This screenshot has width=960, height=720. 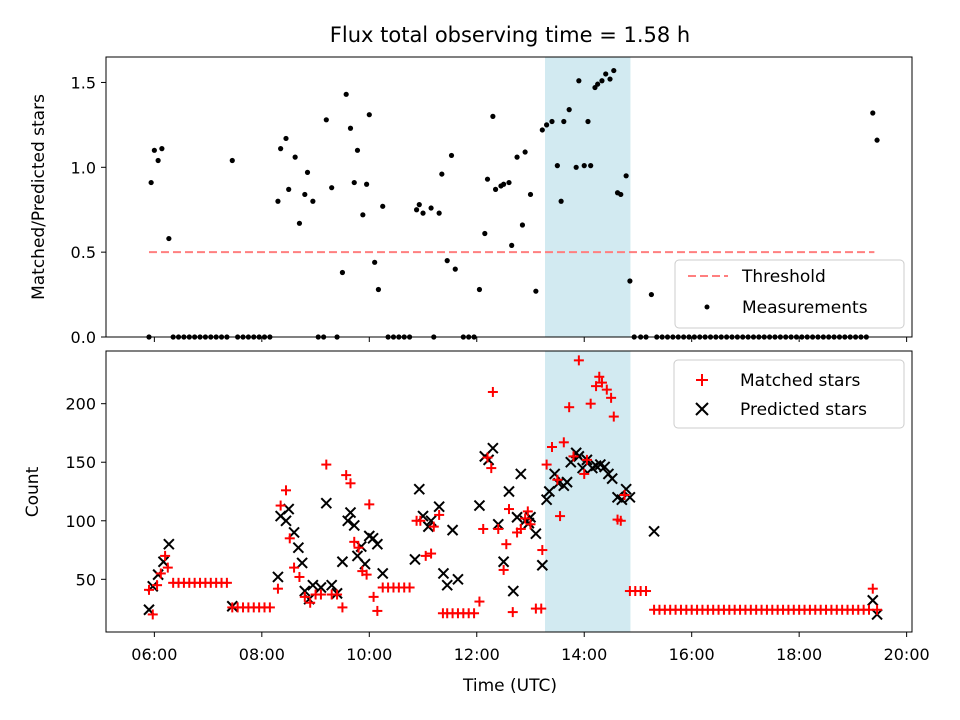 I want to click on bottom-y-ticks: 50 100 150 200, so click(x=85, y=492).